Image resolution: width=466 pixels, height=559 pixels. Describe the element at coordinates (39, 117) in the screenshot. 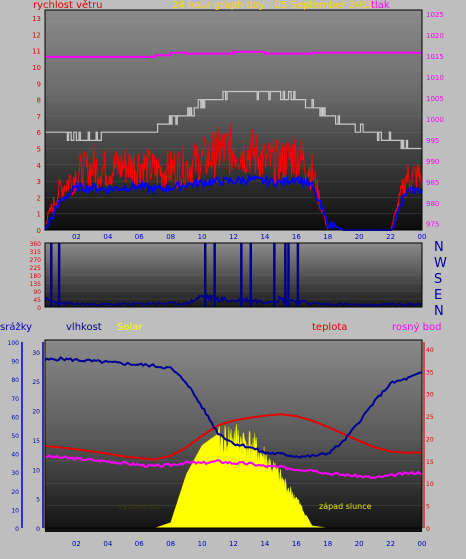

I see `y-tick-label: 7` at that location.